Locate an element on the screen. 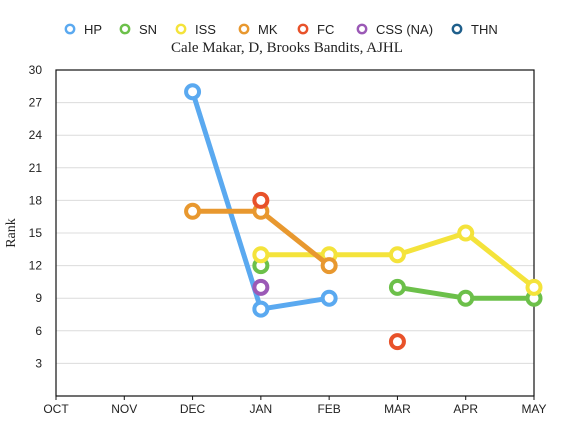 The width and height of the screenshot is (575, 441). legend-label: FC is located at coordinates (325, 29).